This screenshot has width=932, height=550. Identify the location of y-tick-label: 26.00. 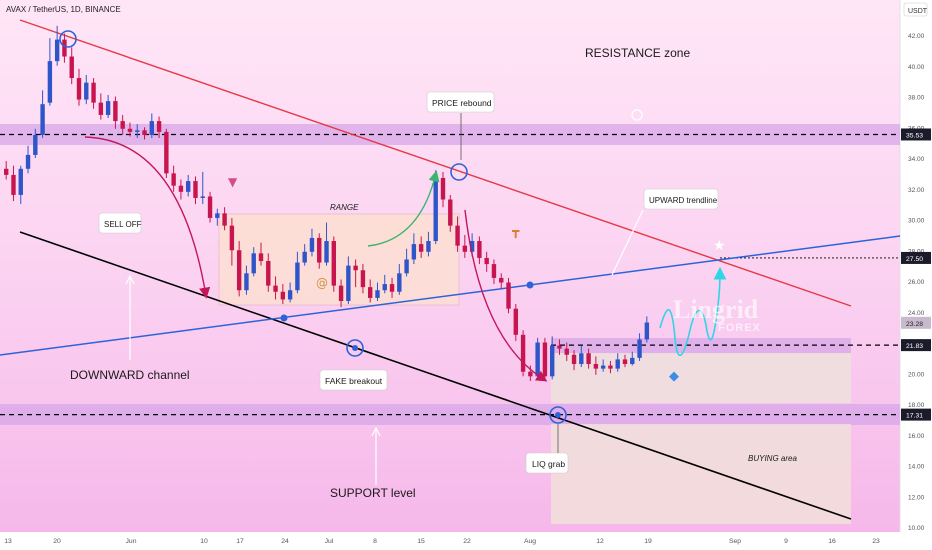
(916, 282).